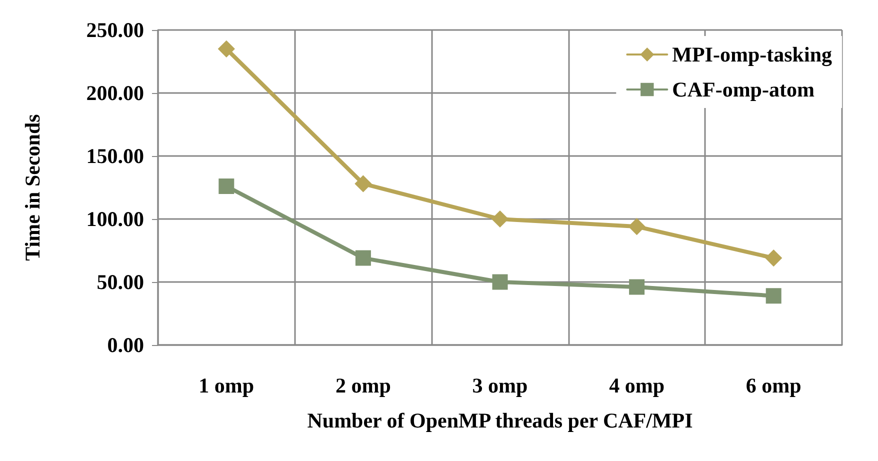  I want to click on x-tick-label: 2 omp, so click(363, 386).